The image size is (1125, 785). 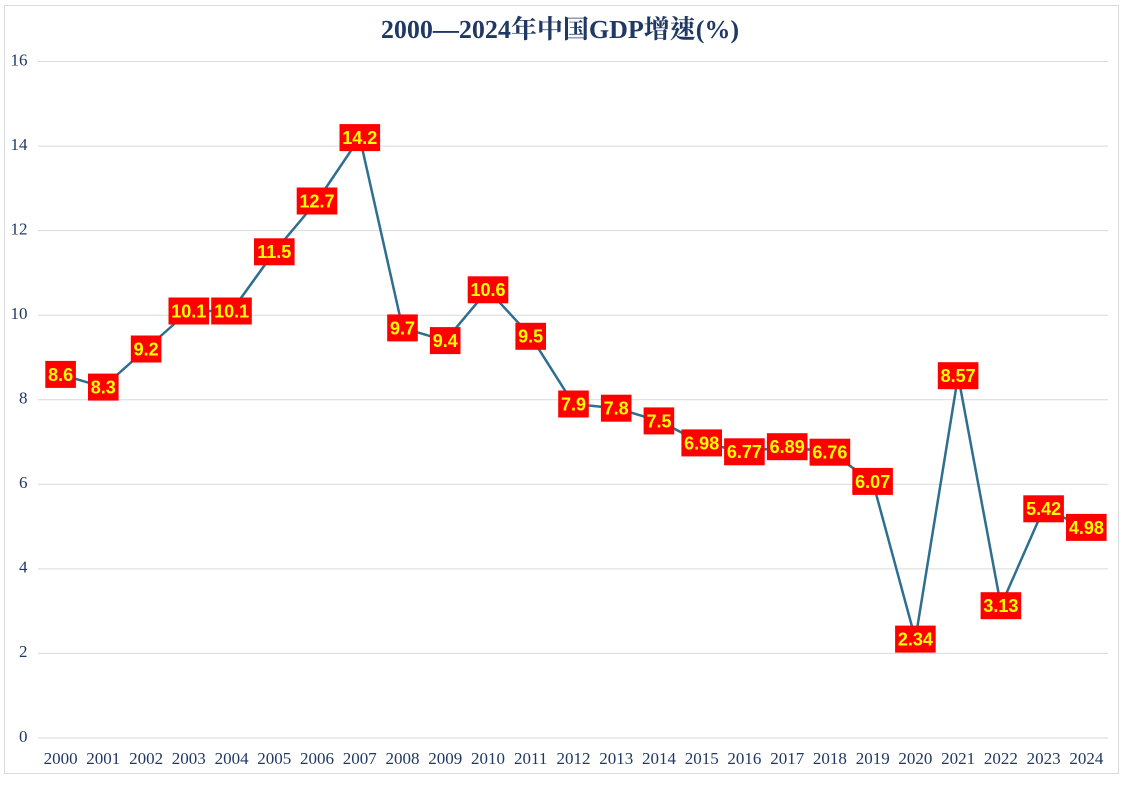 What do you see at coordinates (530, 758) in the screenshot?
I see `svg-text: 2011` at bounding box center [530, 758].